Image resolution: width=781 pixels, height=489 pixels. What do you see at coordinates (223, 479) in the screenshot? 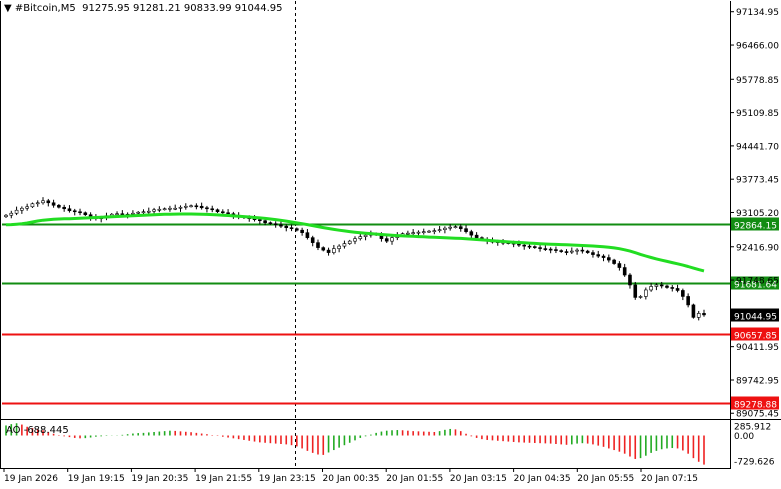
I see `x-tick-label: 19 Jan 21:55` at bounding box center [223, 479].